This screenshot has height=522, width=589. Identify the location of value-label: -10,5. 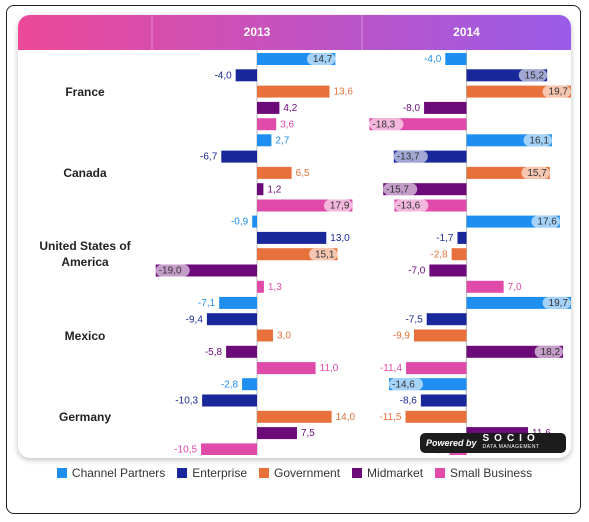
(185, 450).